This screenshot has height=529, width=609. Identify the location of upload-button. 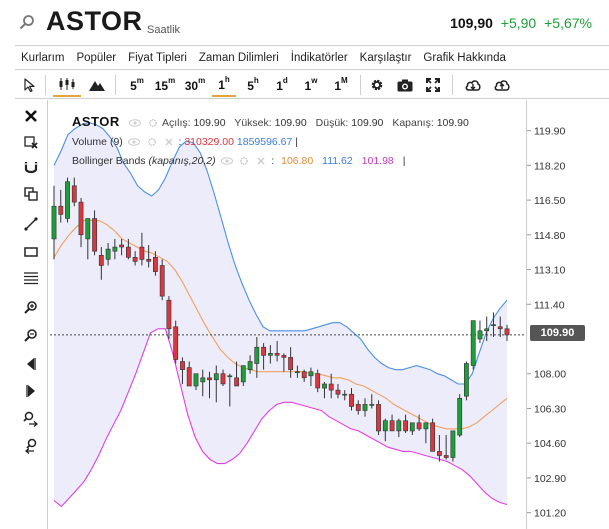
(502, 85).